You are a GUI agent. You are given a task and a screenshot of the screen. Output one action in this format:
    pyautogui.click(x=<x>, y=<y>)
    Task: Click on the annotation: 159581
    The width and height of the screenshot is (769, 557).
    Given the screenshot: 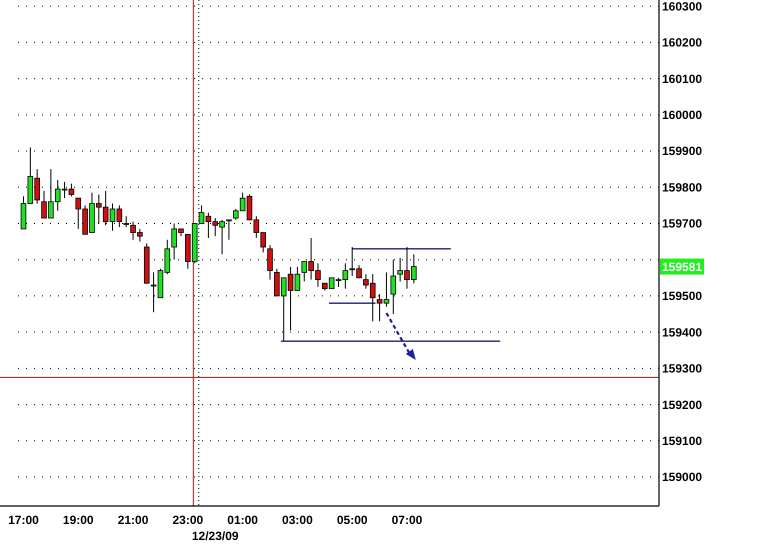 What is the action you would take?
    pyautogui.click(x=682, y=267)
    